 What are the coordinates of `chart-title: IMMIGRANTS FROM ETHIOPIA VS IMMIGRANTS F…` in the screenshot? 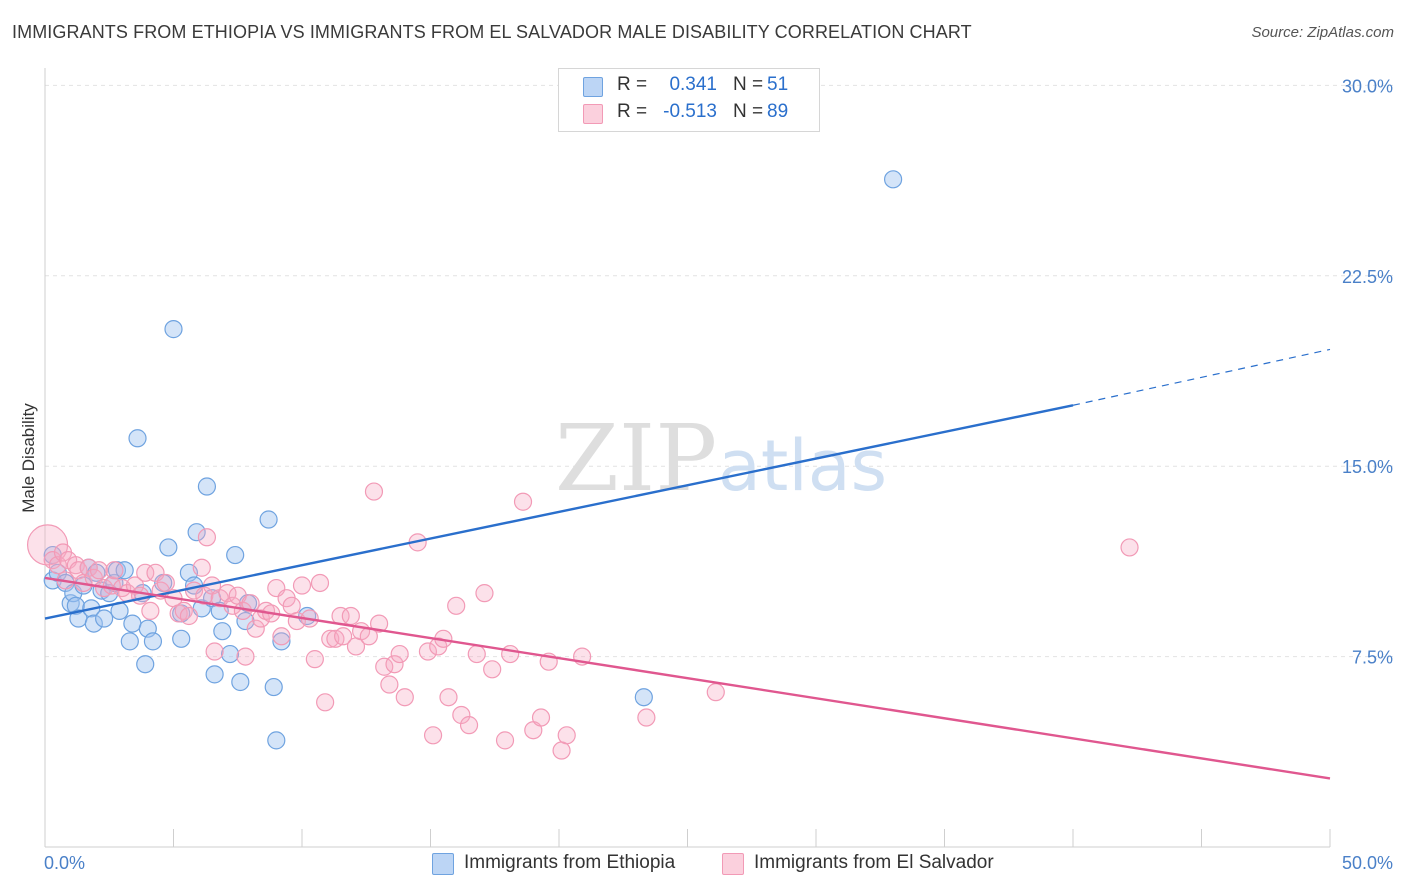 It's located at (492, 32).